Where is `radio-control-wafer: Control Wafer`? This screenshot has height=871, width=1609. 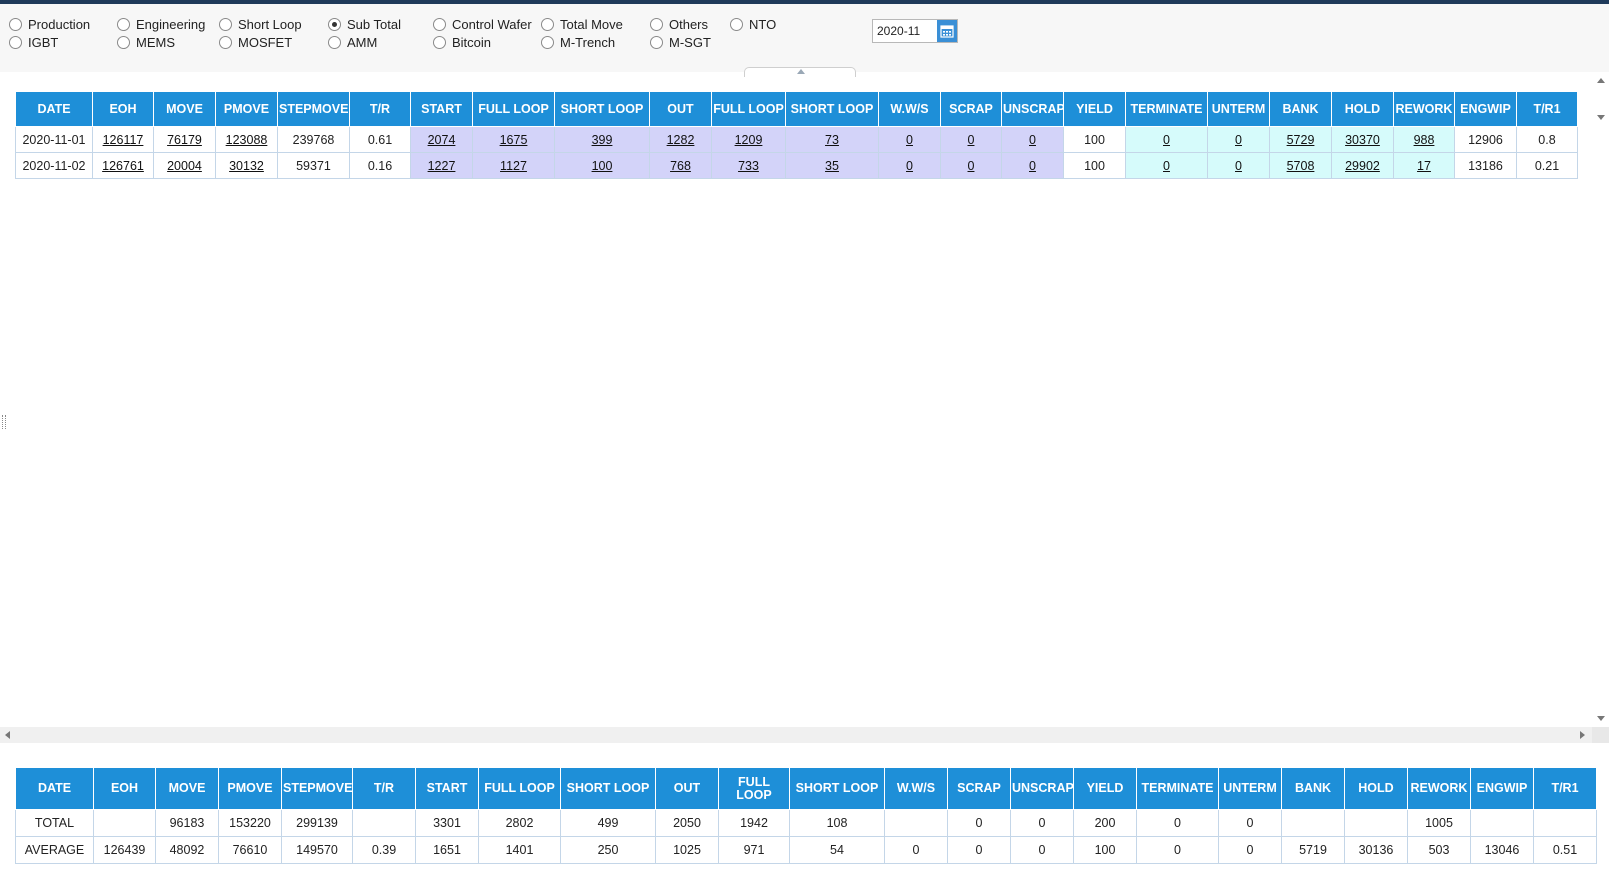
radio-control-wafer: Control Wafer is located at coordinates (482, 24).